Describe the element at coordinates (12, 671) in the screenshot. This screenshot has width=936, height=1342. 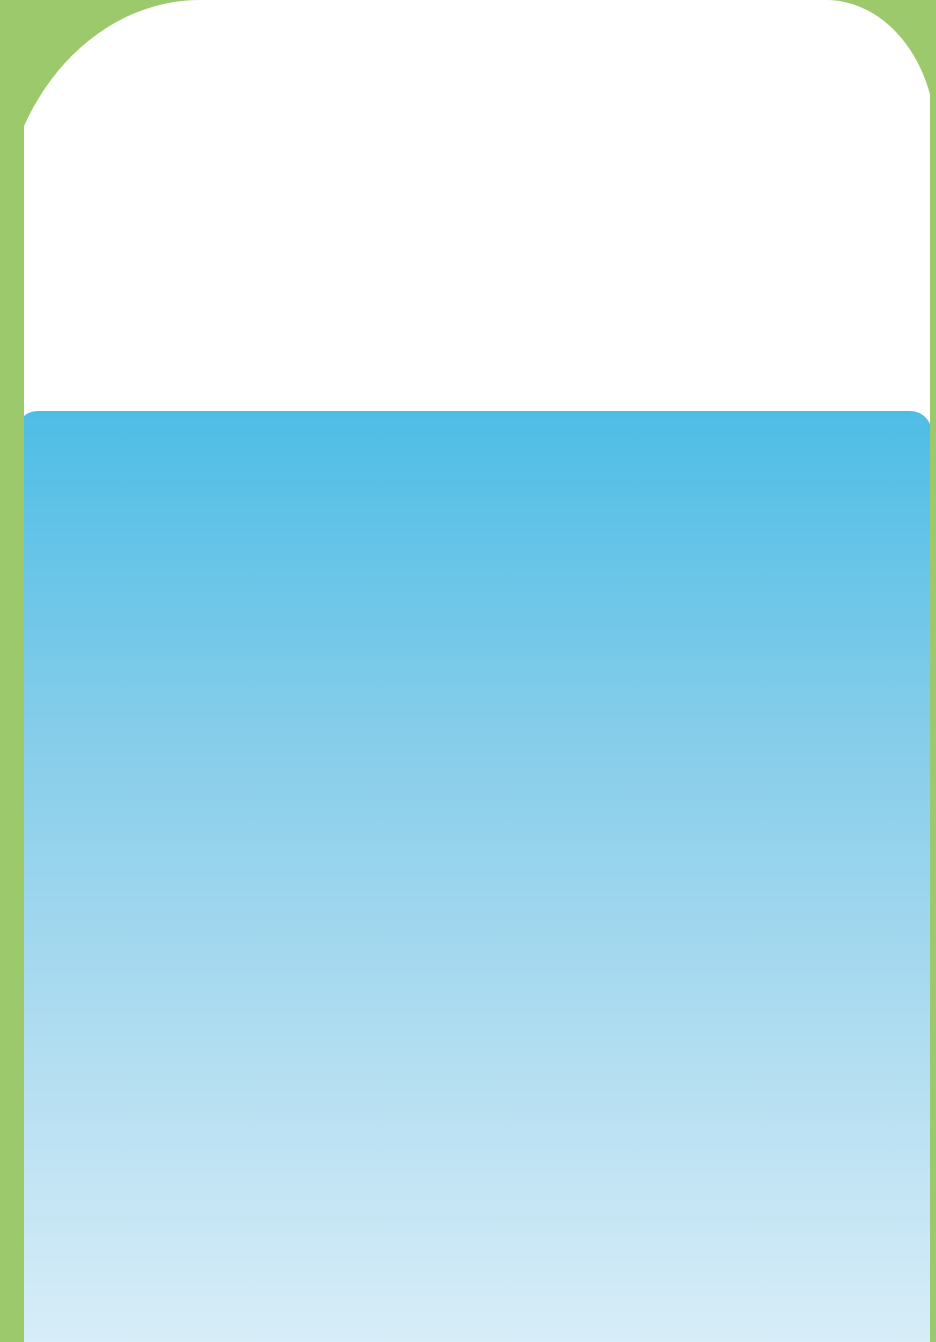
I see `frame-left` at that location.